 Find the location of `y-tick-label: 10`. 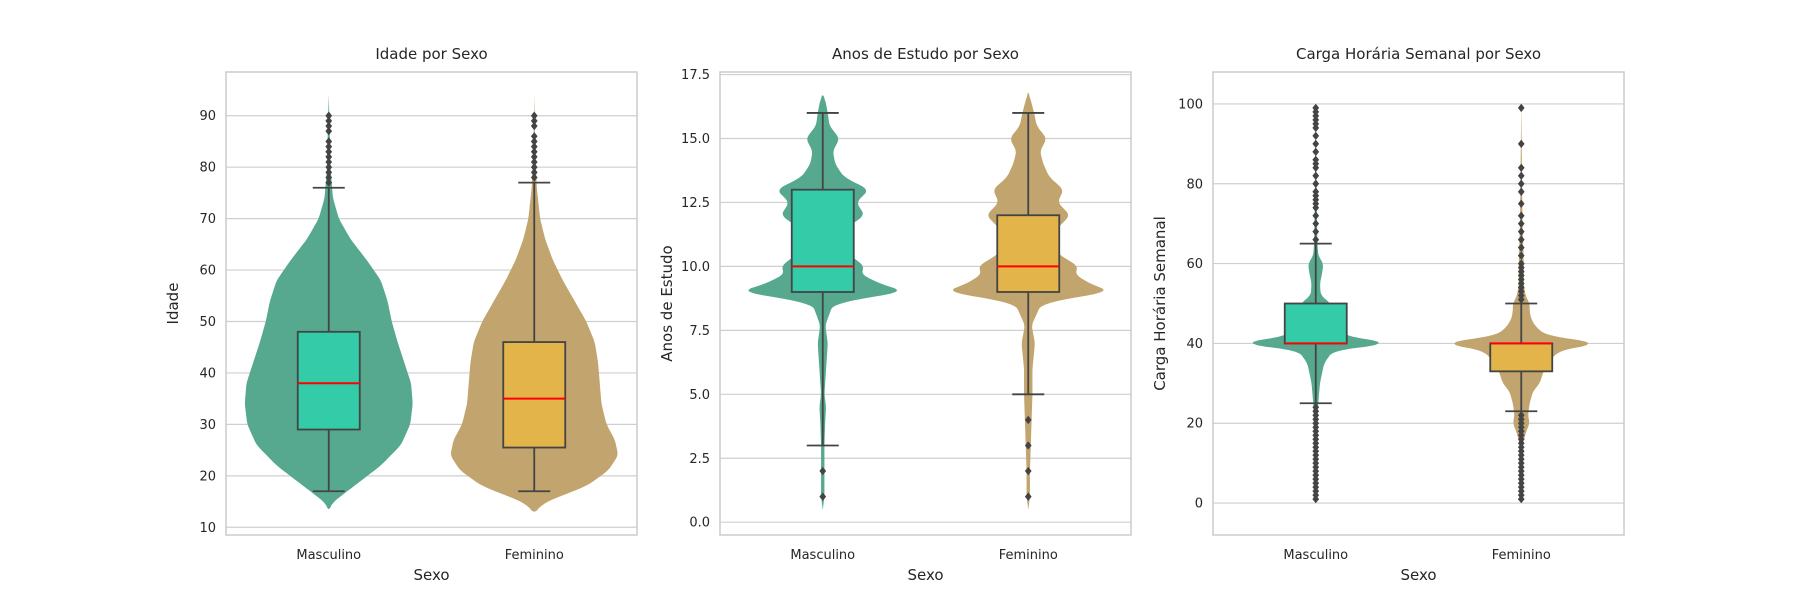

y-tick-label: 10 is located at coordinates (207, 528).